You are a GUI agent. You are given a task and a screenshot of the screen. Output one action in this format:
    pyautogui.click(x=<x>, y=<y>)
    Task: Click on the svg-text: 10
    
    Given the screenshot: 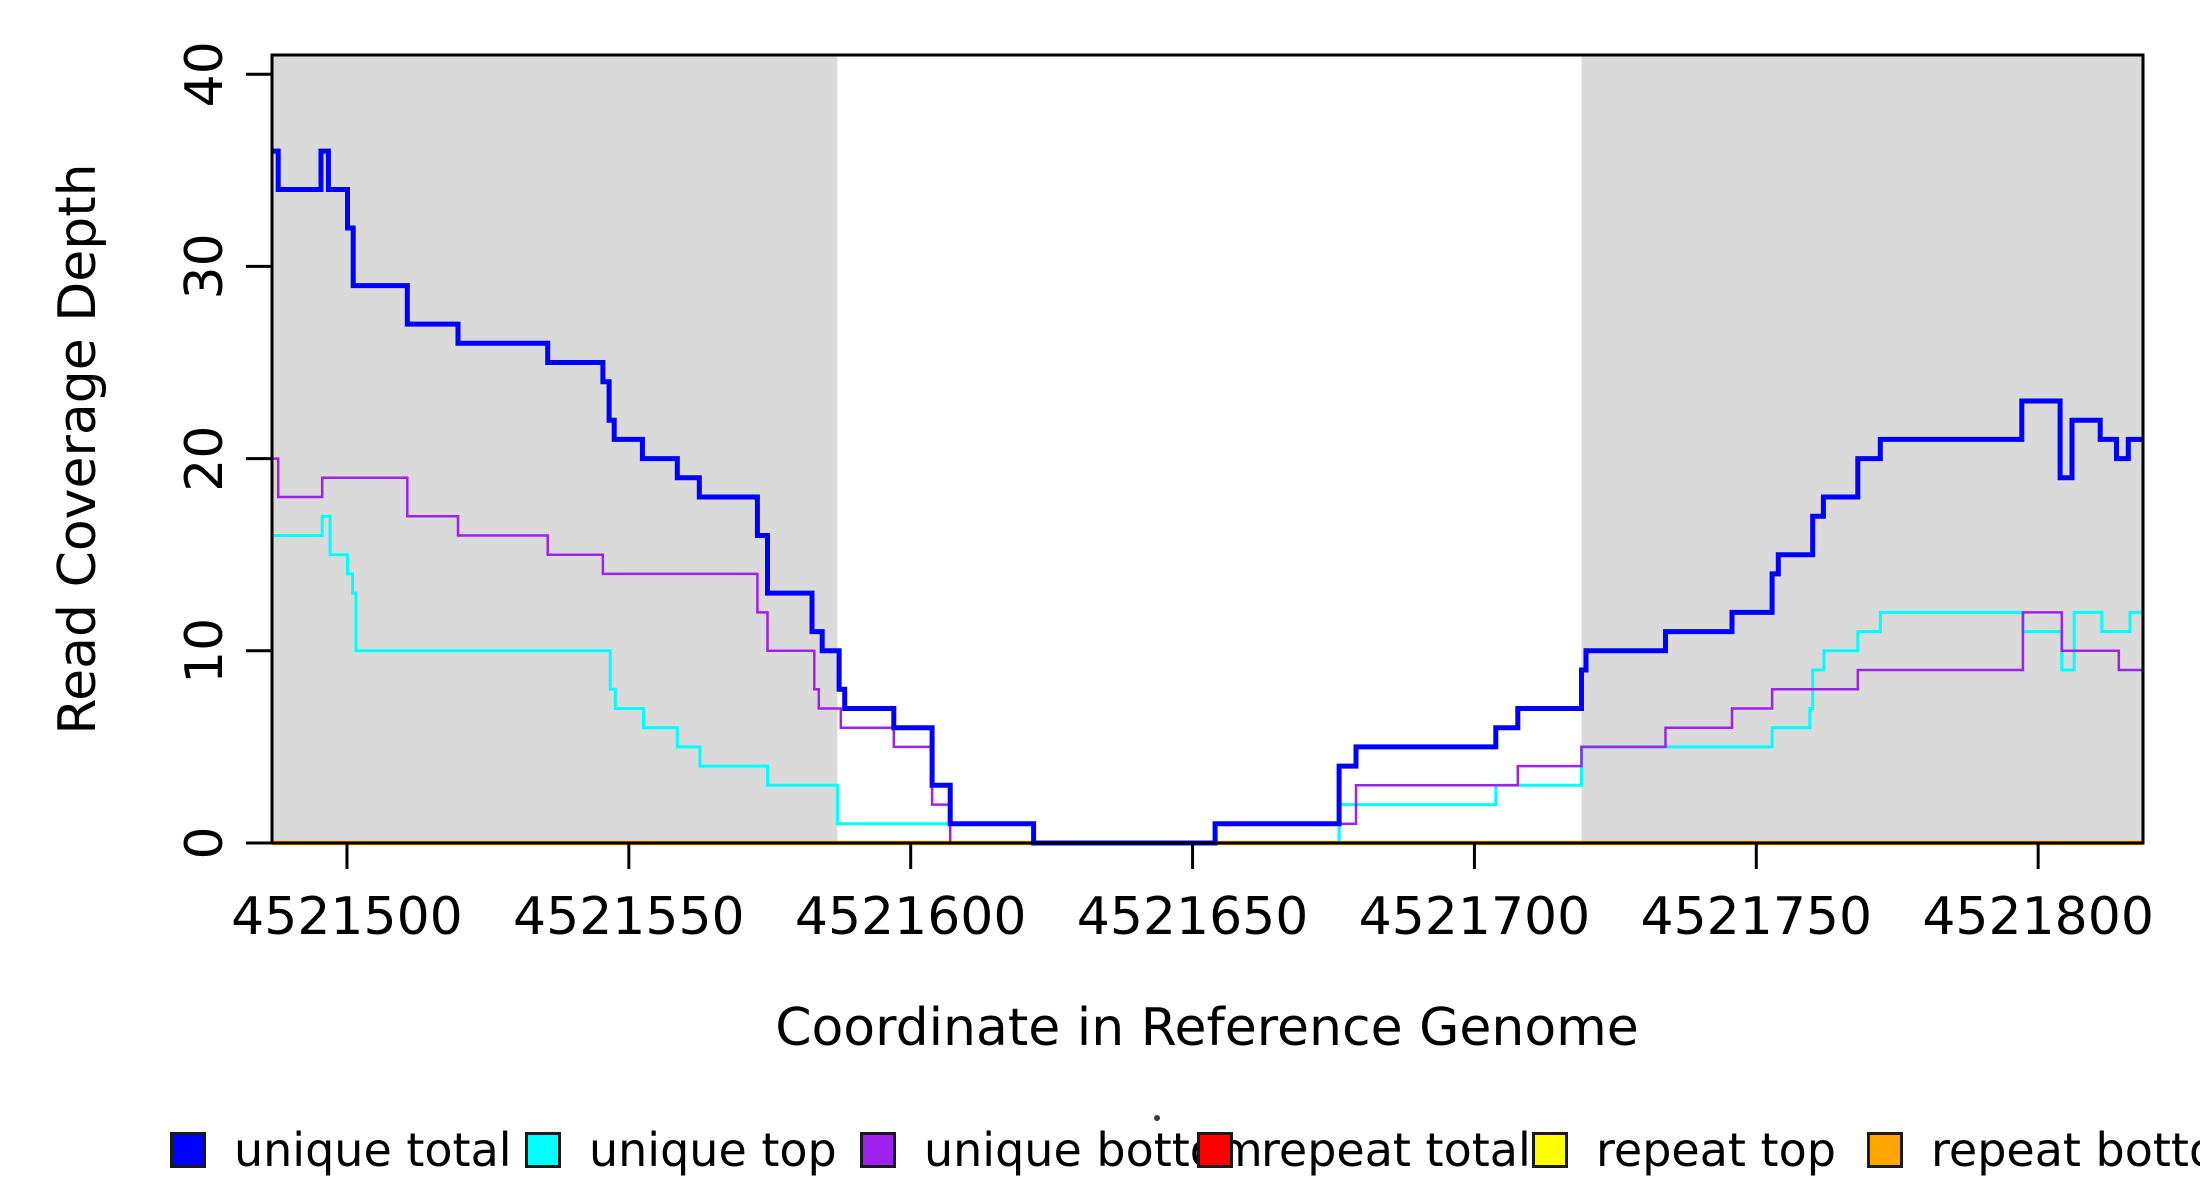 What is the action you would take?
    pyautogui.click(x=205, y=651)
    